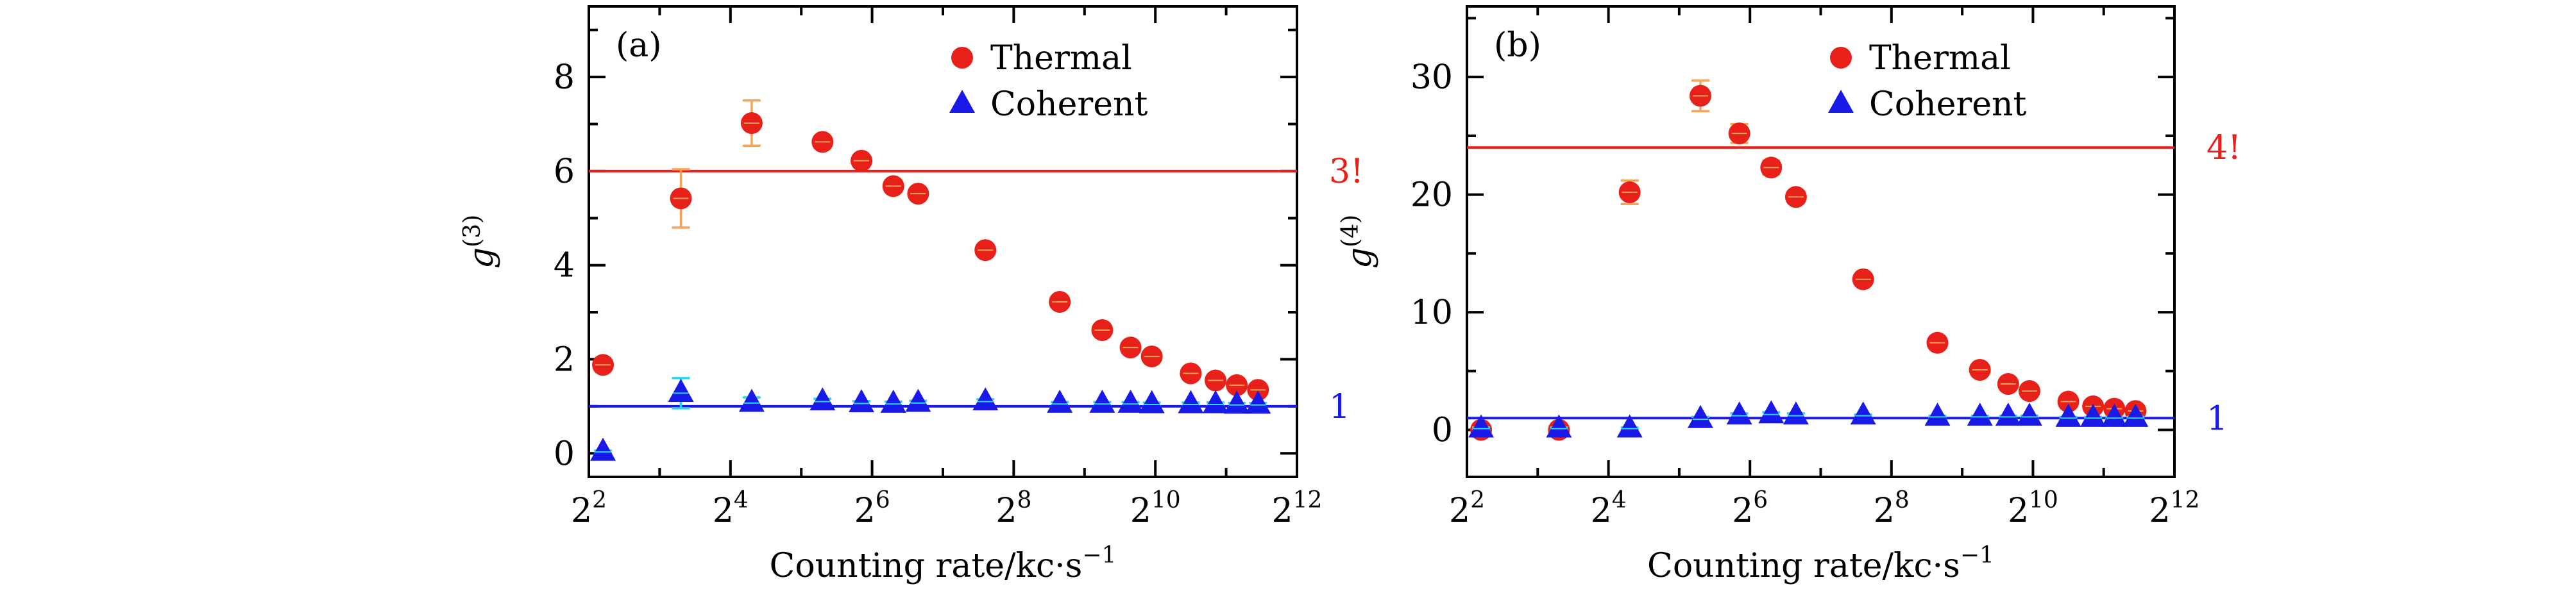 The image size is (2576, 591). I want to click on y-tick-label: 4, so click(564, 266).